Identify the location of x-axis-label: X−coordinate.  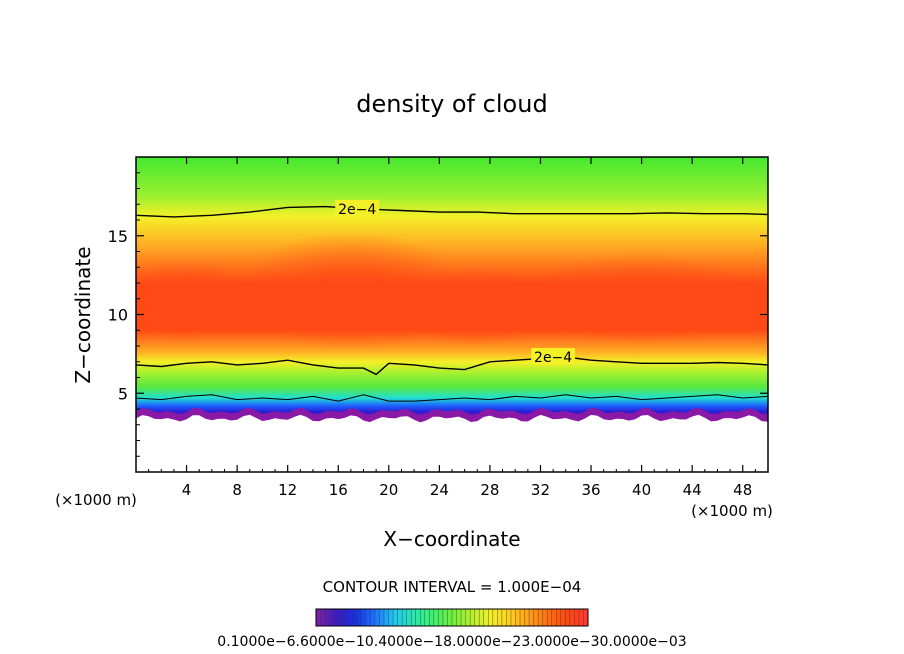
(451, 539).